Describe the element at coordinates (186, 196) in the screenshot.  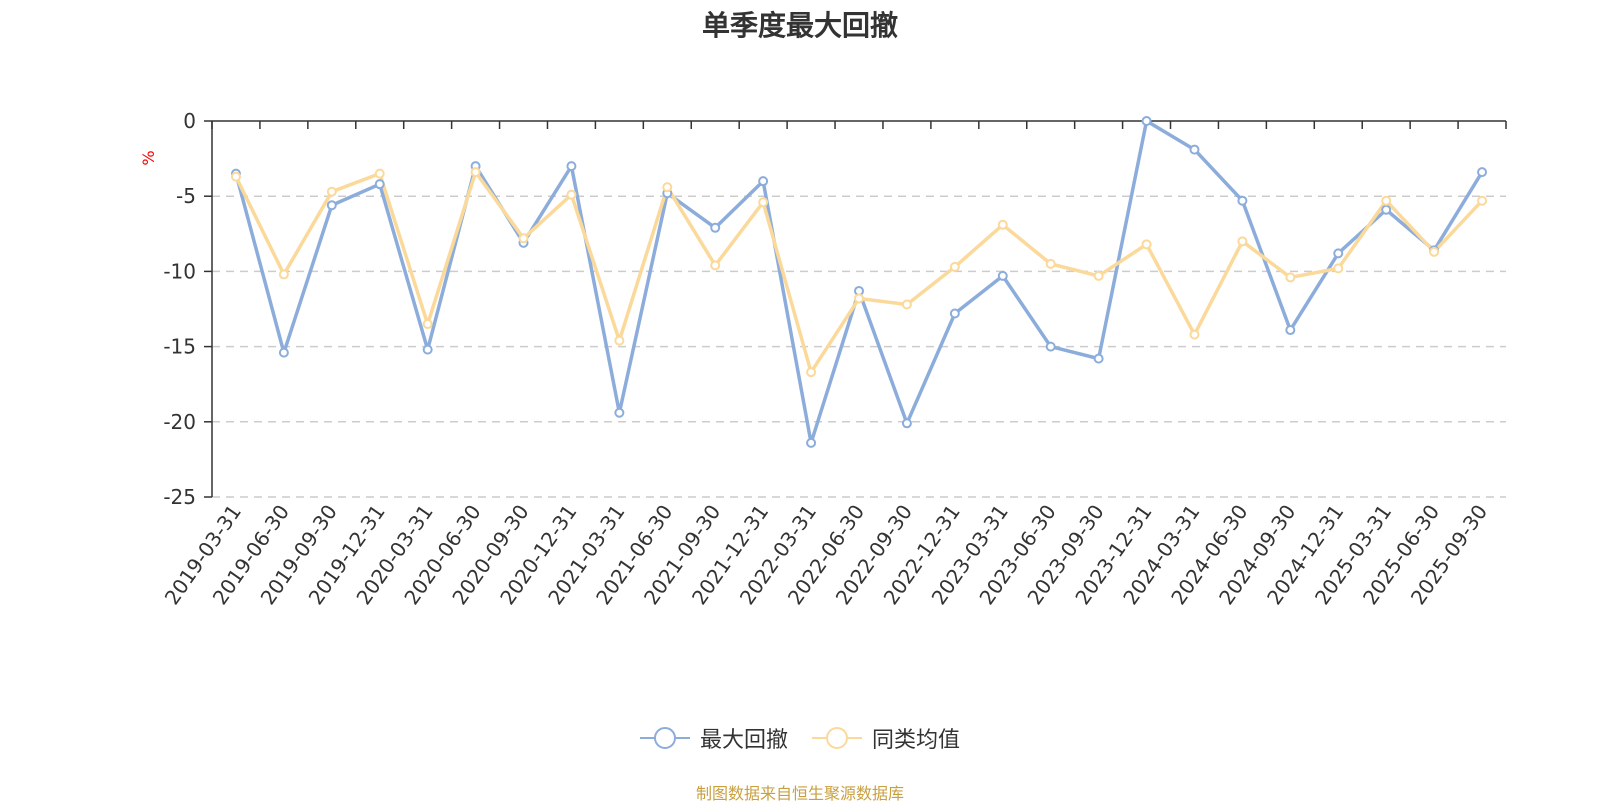
I see `y-tick-label: -5` at that location.